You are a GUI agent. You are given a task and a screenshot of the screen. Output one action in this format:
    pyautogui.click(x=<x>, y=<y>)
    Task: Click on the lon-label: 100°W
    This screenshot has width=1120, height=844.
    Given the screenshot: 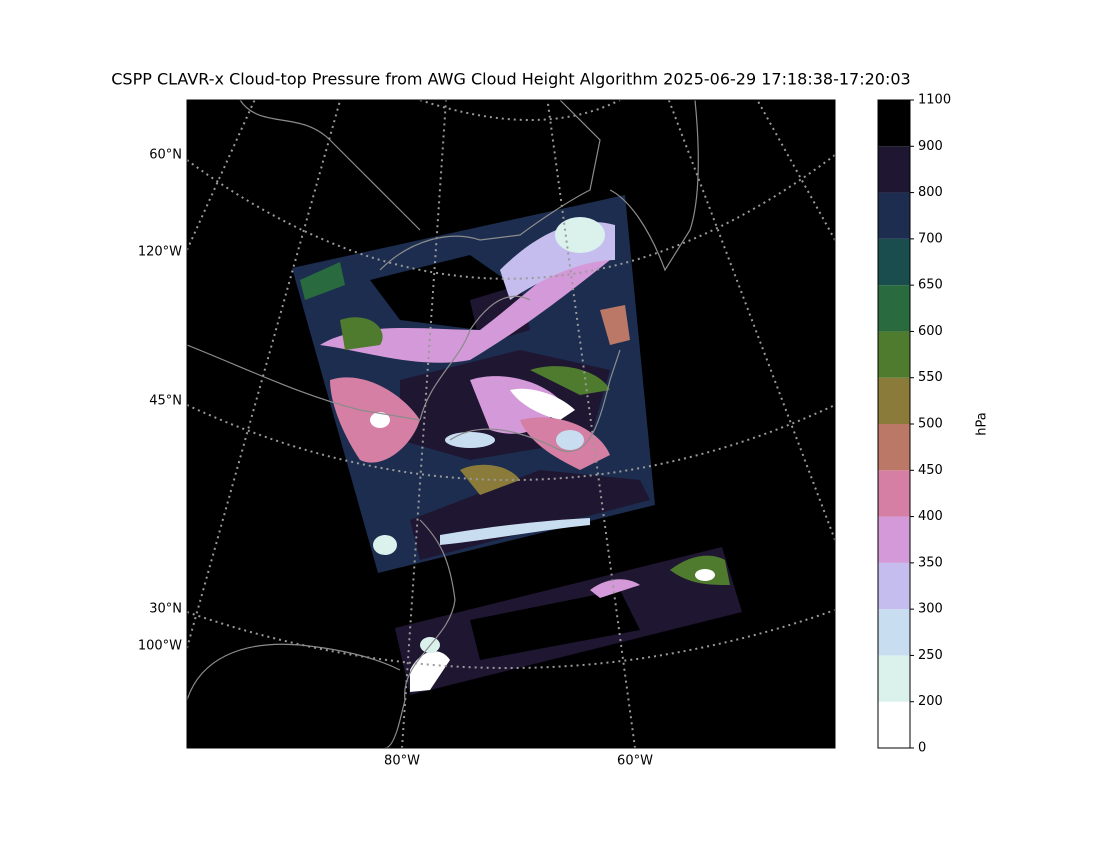 What is the action you would take?
    pyautogui.click(x=160, y=646)
    